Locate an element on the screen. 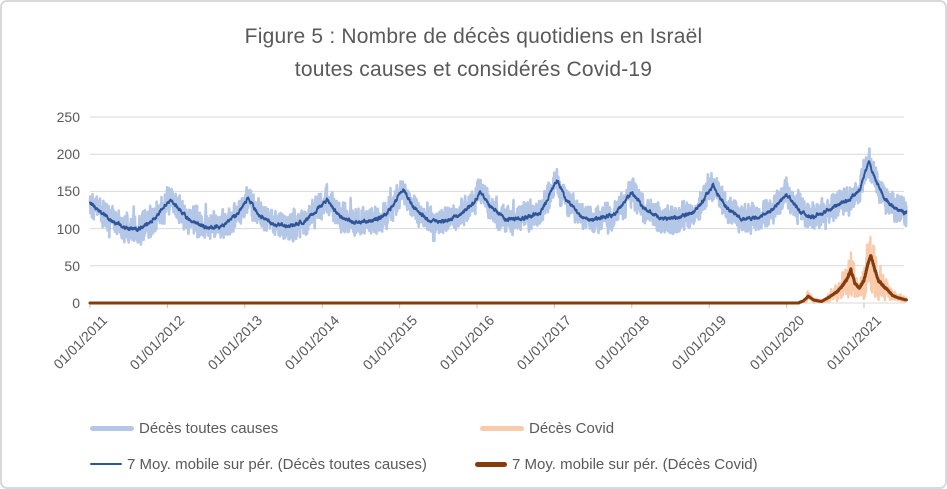 This screenshot has height=489, width=947. y-axis-label: 50 is located at coordinates (72, 265).